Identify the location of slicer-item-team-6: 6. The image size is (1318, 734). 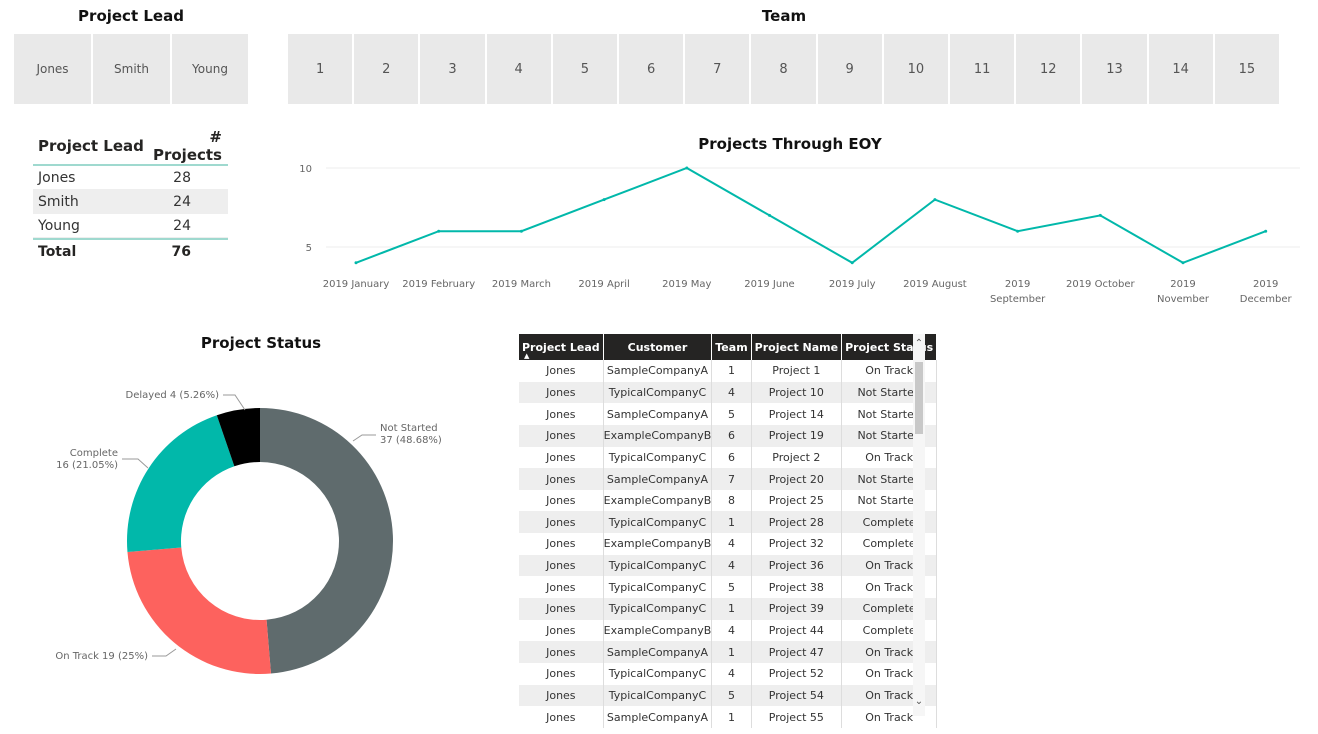
(651, 69).